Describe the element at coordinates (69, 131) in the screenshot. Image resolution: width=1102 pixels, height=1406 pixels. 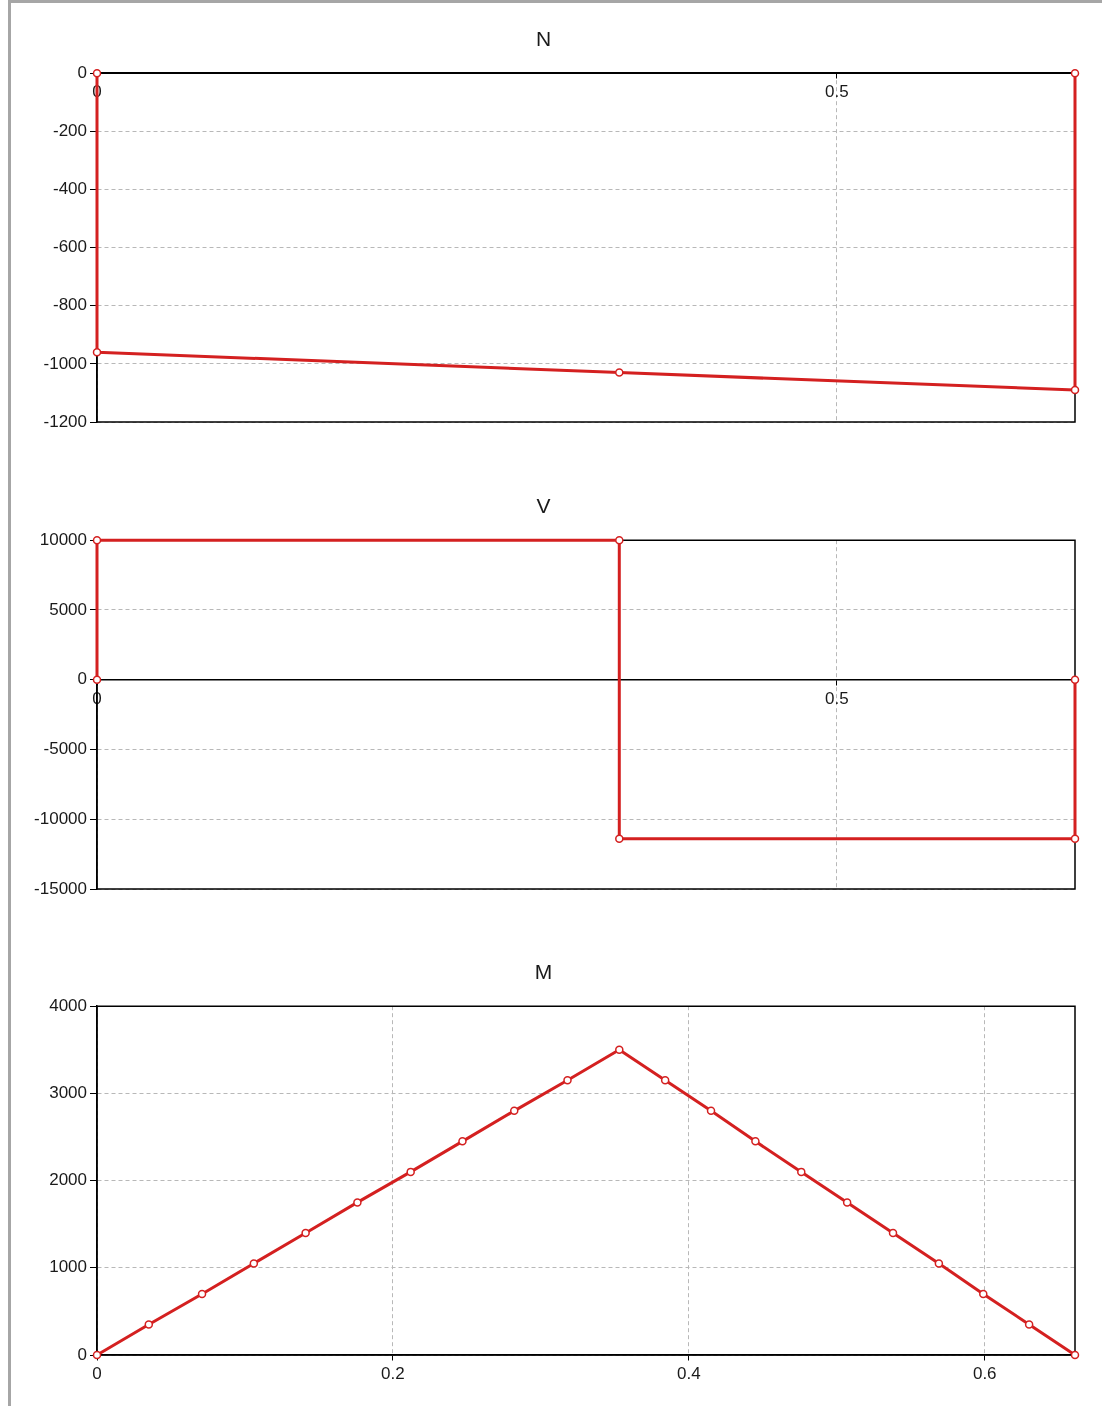
I see `y-tick-label: -200` at that location.